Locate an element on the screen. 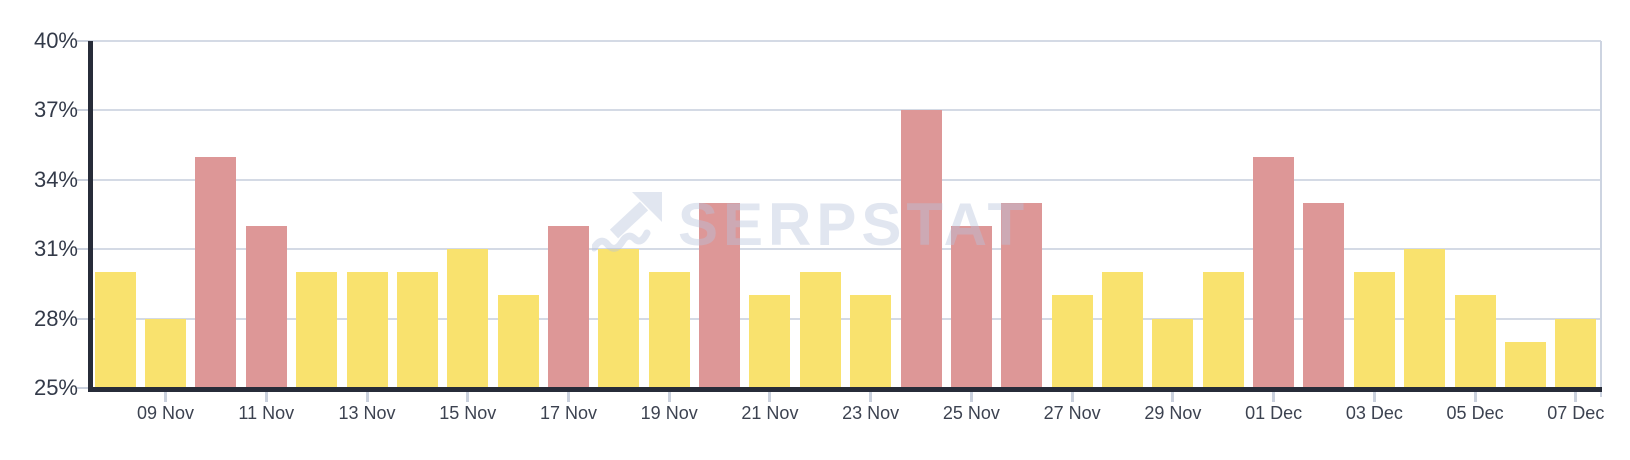 The image size is (1630, 460). x-axis-label: 01 Dec is located at coordinates (1274, 413).